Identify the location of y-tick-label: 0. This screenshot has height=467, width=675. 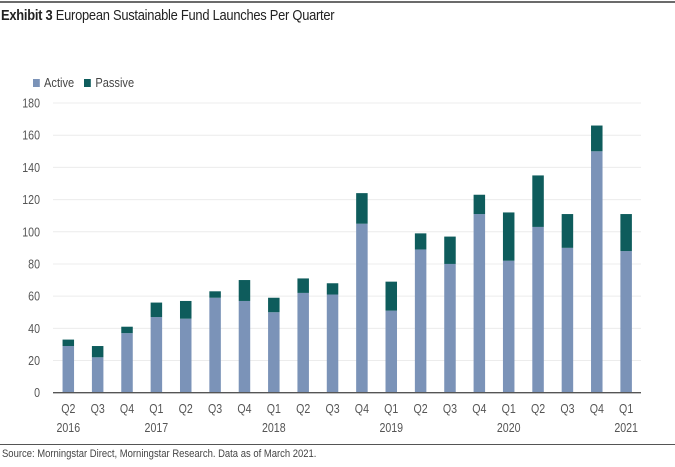
(37, 393).